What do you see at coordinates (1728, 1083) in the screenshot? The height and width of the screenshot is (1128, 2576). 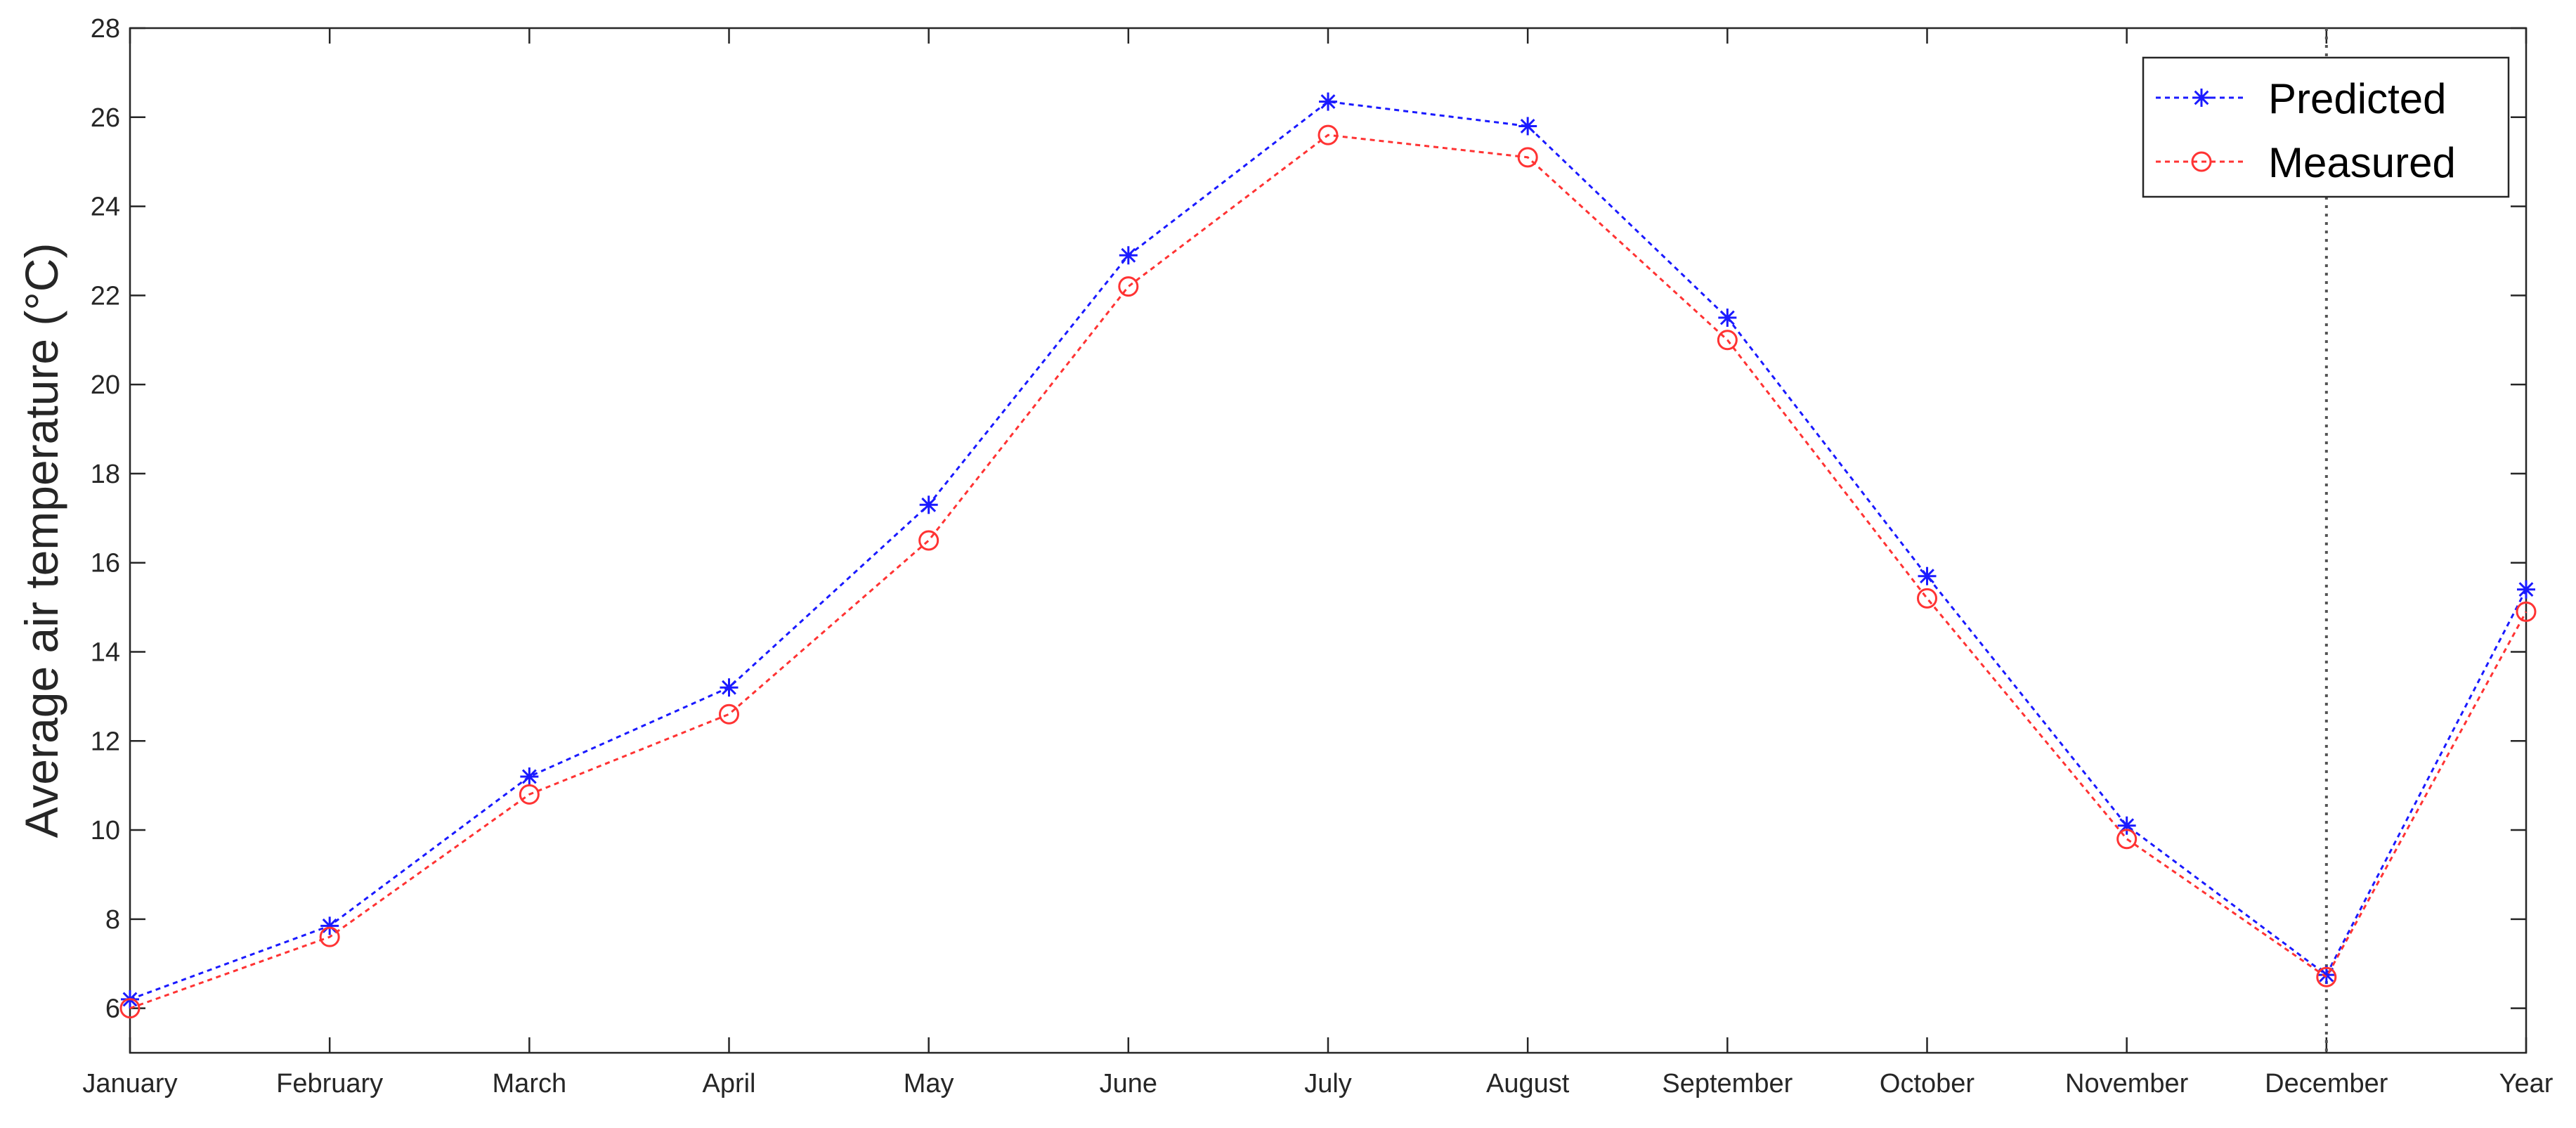 I see `x-tick-label: September` at bounding box center [1728, 1083].